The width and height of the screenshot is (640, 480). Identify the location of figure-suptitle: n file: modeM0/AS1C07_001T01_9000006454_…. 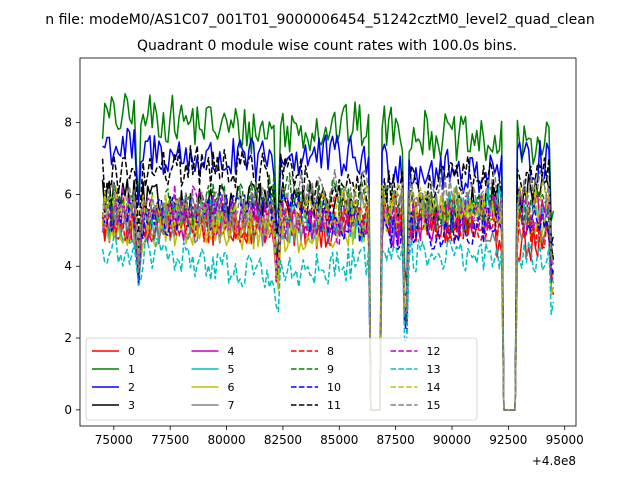
(319, 20).